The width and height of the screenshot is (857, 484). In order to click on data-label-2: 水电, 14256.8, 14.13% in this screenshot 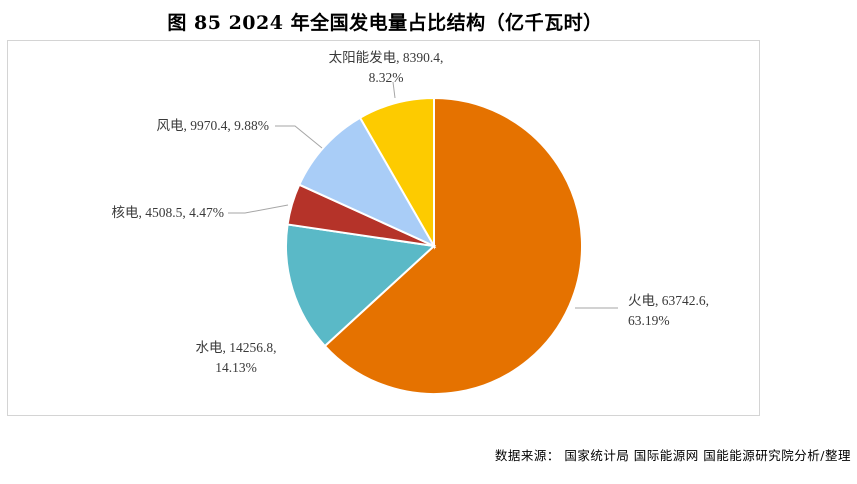, I will do `click(236, 357)`.